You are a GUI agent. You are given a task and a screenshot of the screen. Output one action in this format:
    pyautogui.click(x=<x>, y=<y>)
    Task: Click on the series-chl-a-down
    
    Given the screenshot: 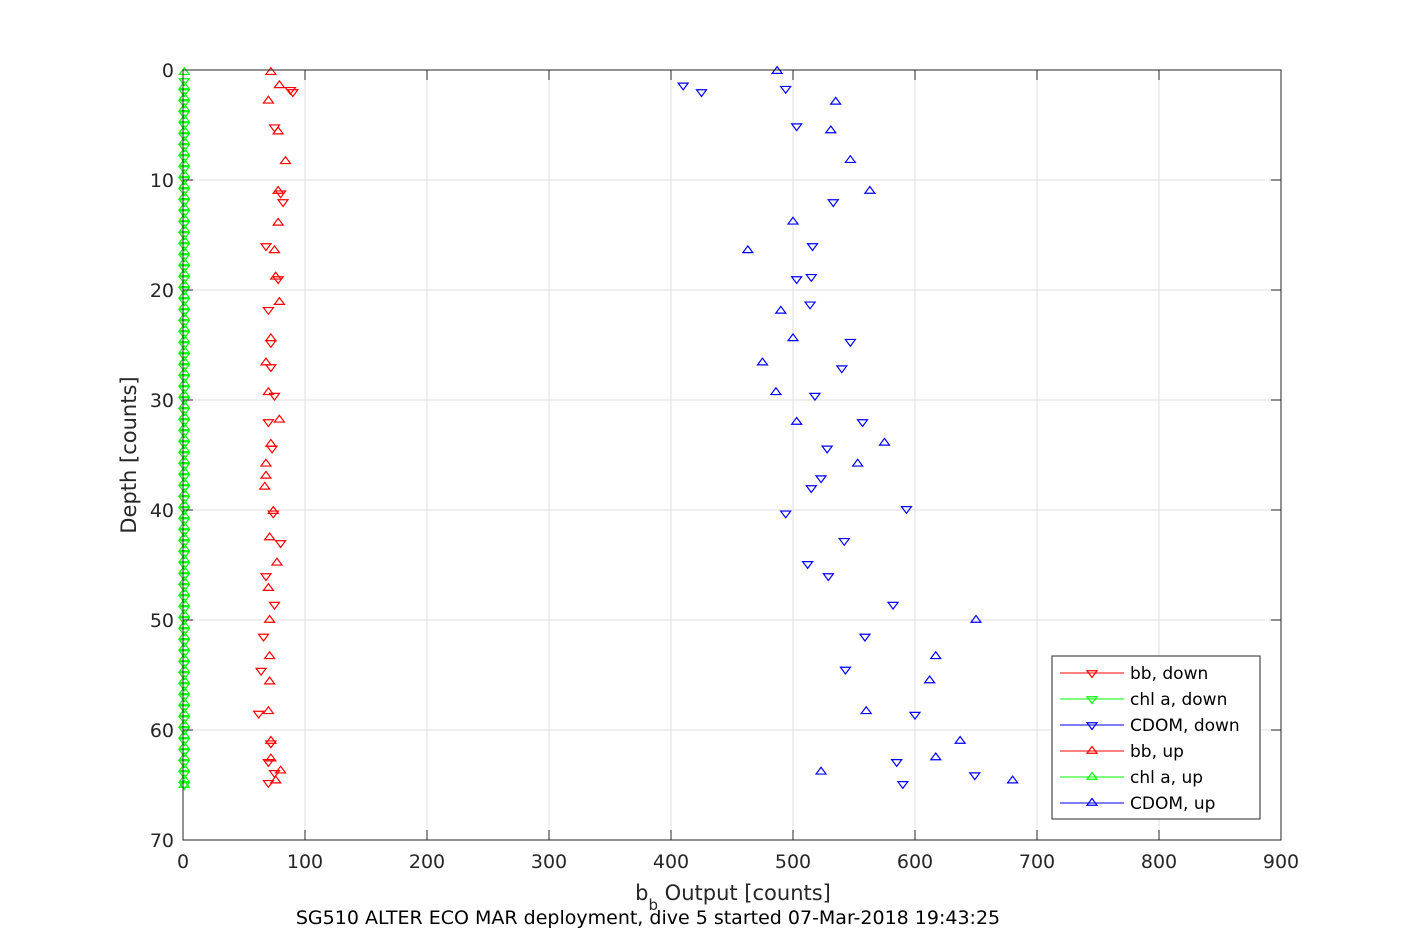 What is the action you would take?
    pyautogui.click(x=184, y=434)
    